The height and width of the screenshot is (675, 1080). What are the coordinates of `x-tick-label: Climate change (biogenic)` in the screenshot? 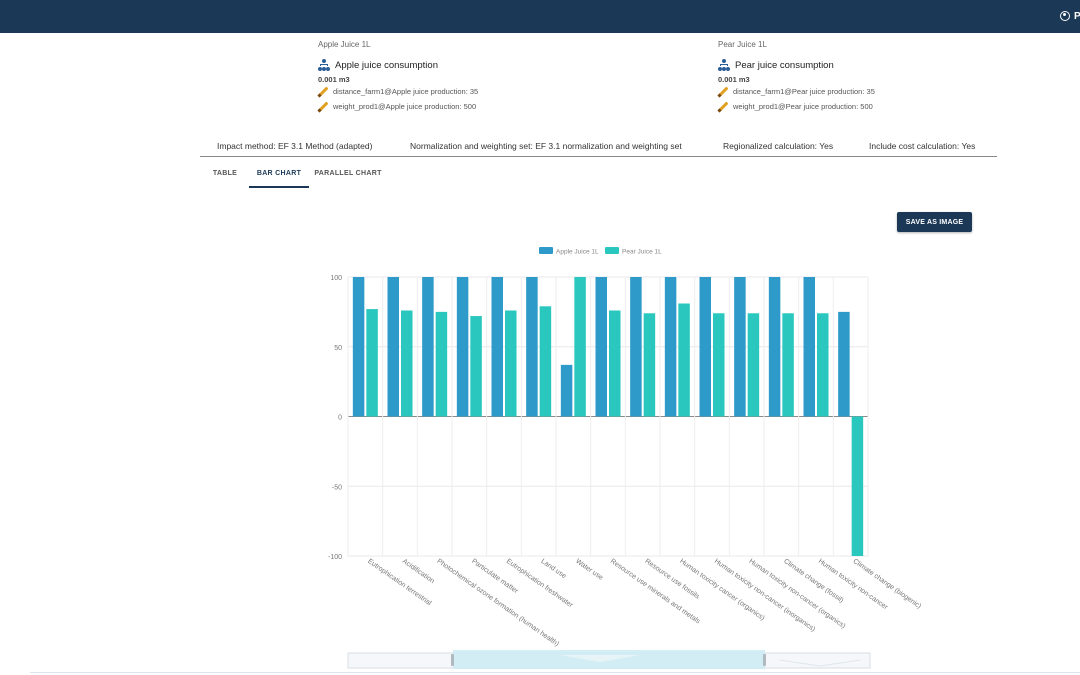 It's located at (887, 584).